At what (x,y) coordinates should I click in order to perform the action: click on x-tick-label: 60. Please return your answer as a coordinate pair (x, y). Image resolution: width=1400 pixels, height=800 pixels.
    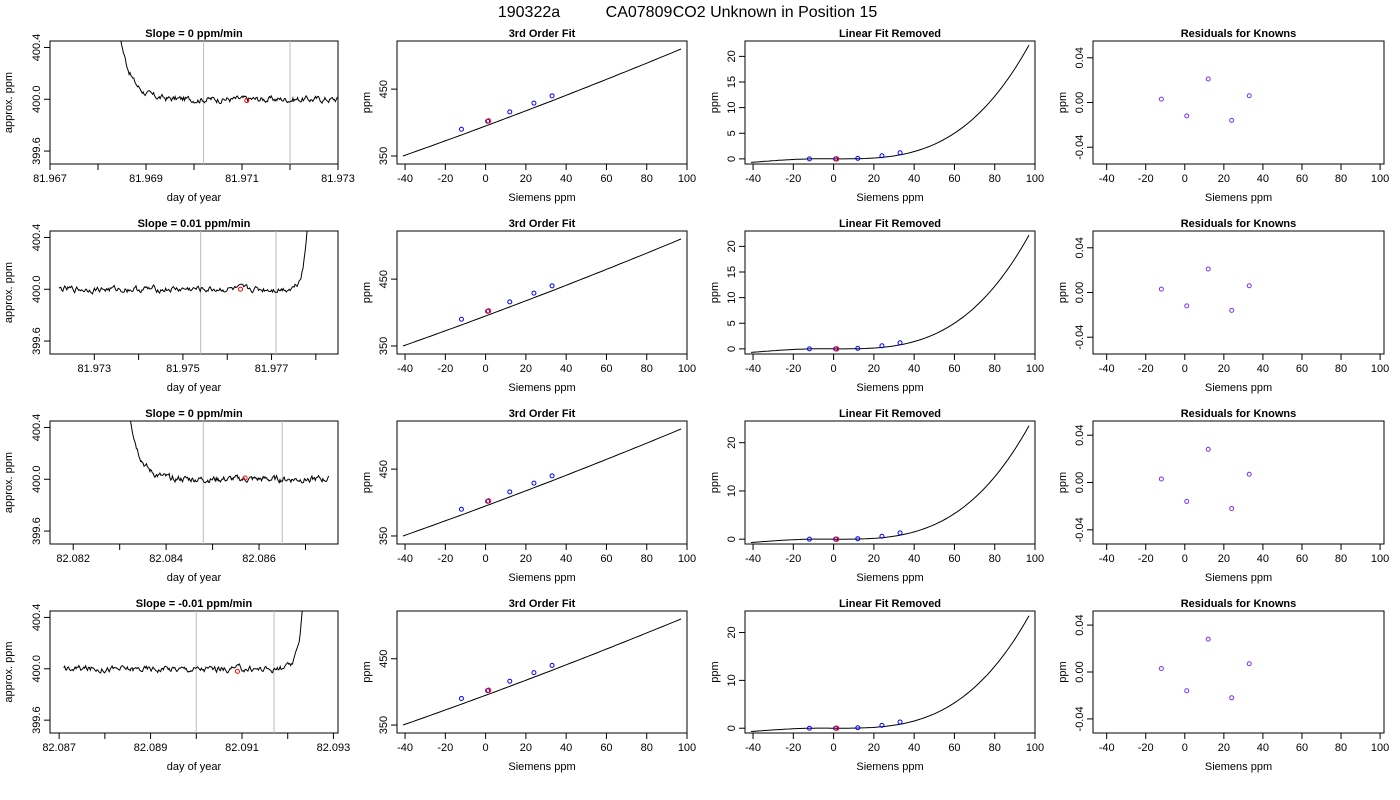
    Looking at the image, I should click on (606, 179).